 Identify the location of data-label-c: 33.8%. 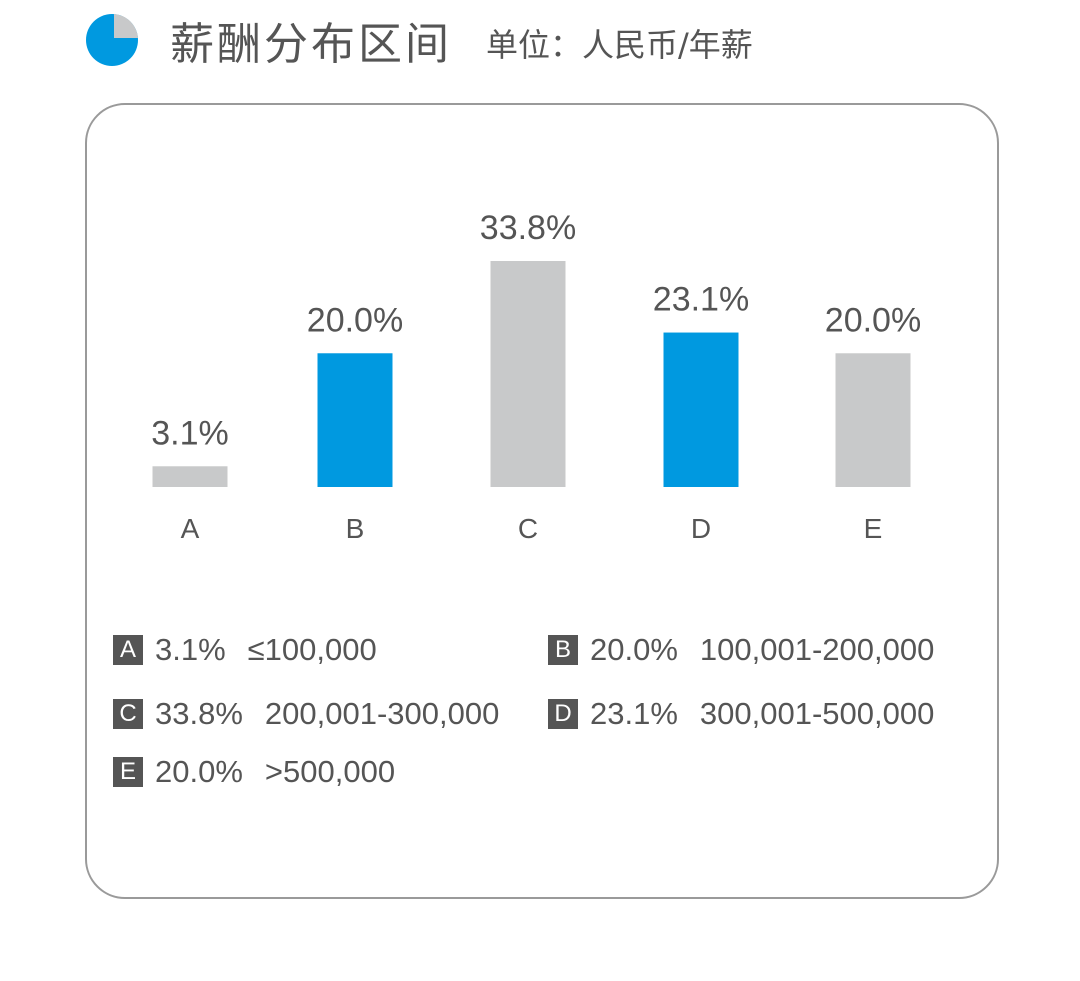
(528, 228).